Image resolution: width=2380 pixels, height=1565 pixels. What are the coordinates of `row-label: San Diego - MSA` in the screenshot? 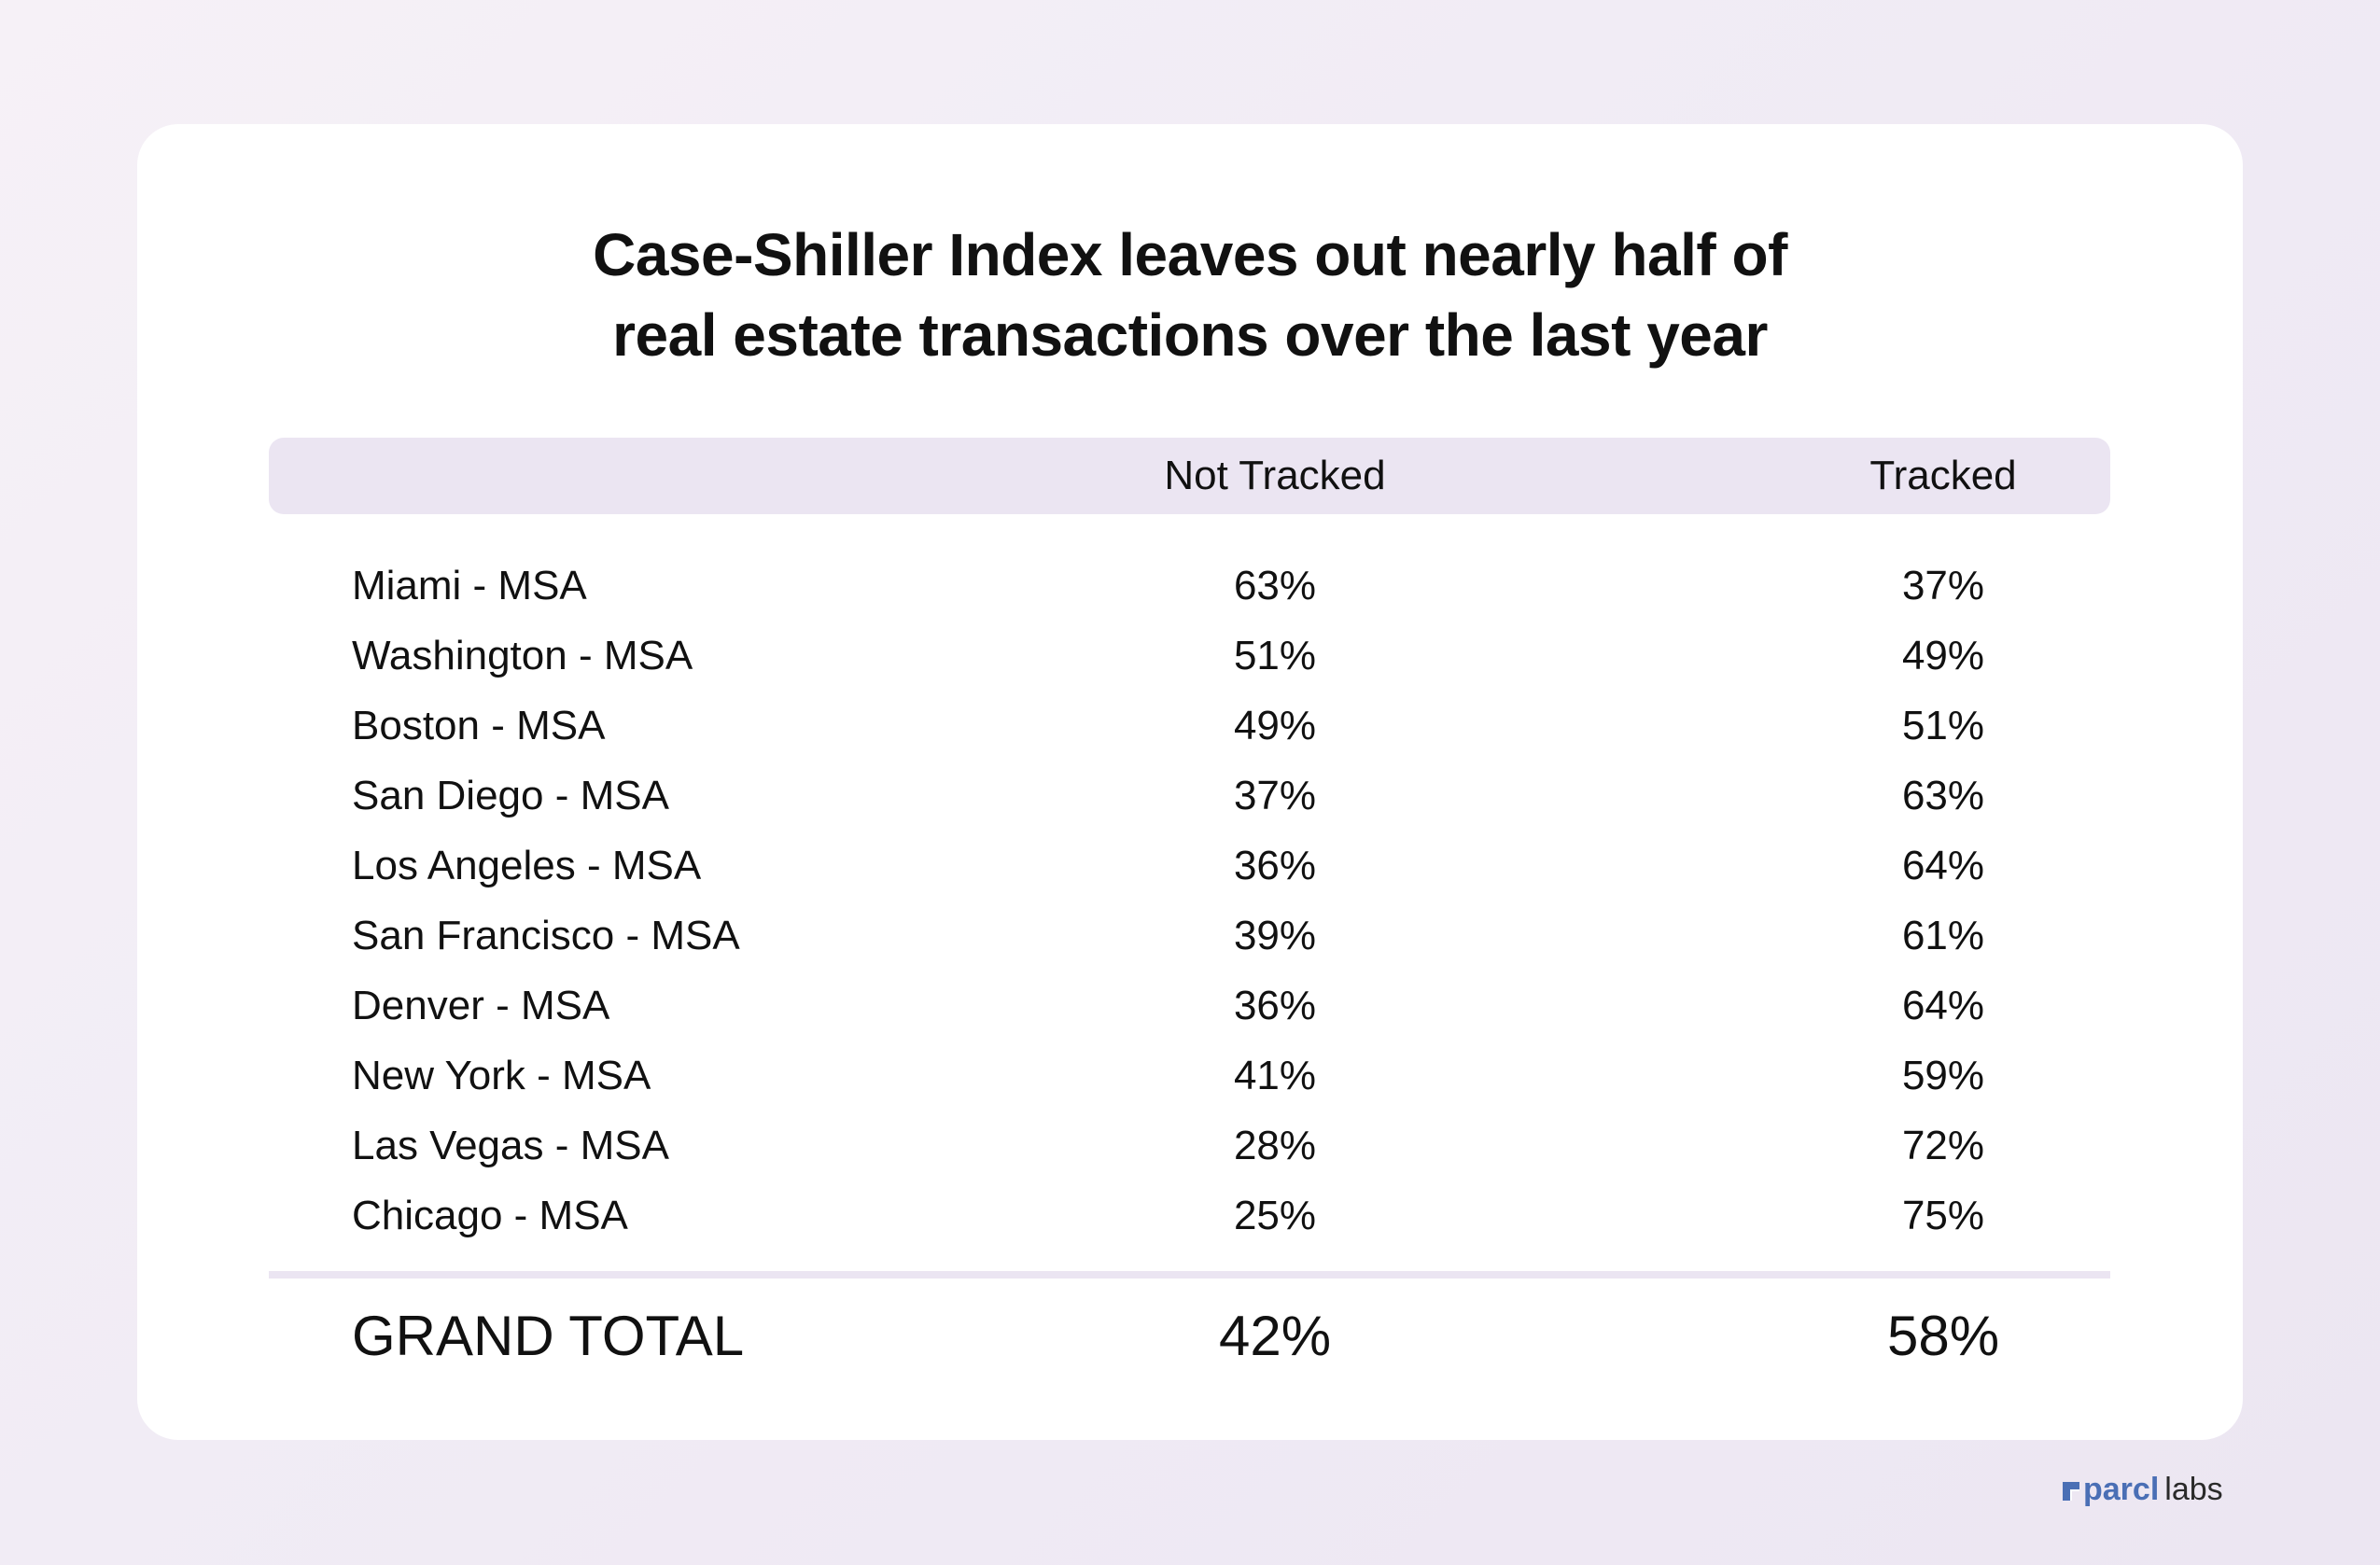 It's located at (510, 795).